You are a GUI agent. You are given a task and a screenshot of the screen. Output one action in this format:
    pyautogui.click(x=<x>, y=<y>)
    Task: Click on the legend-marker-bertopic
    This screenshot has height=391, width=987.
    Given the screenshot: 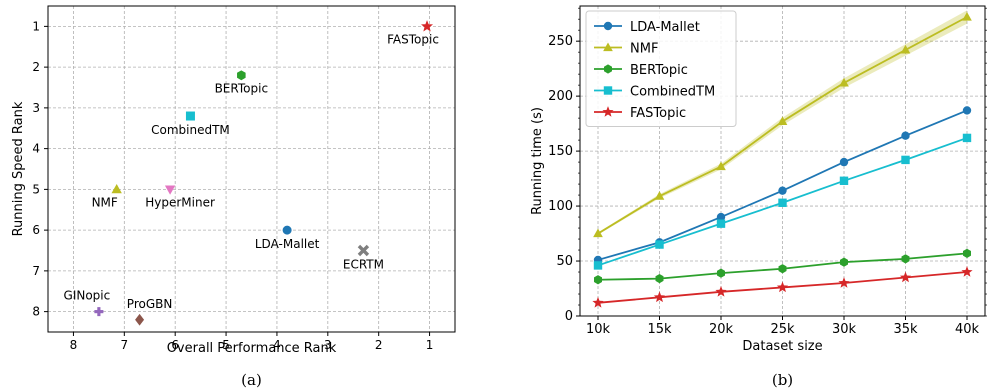 What is the action you would take?
    pyautogui.click(x=608, y=69)
    